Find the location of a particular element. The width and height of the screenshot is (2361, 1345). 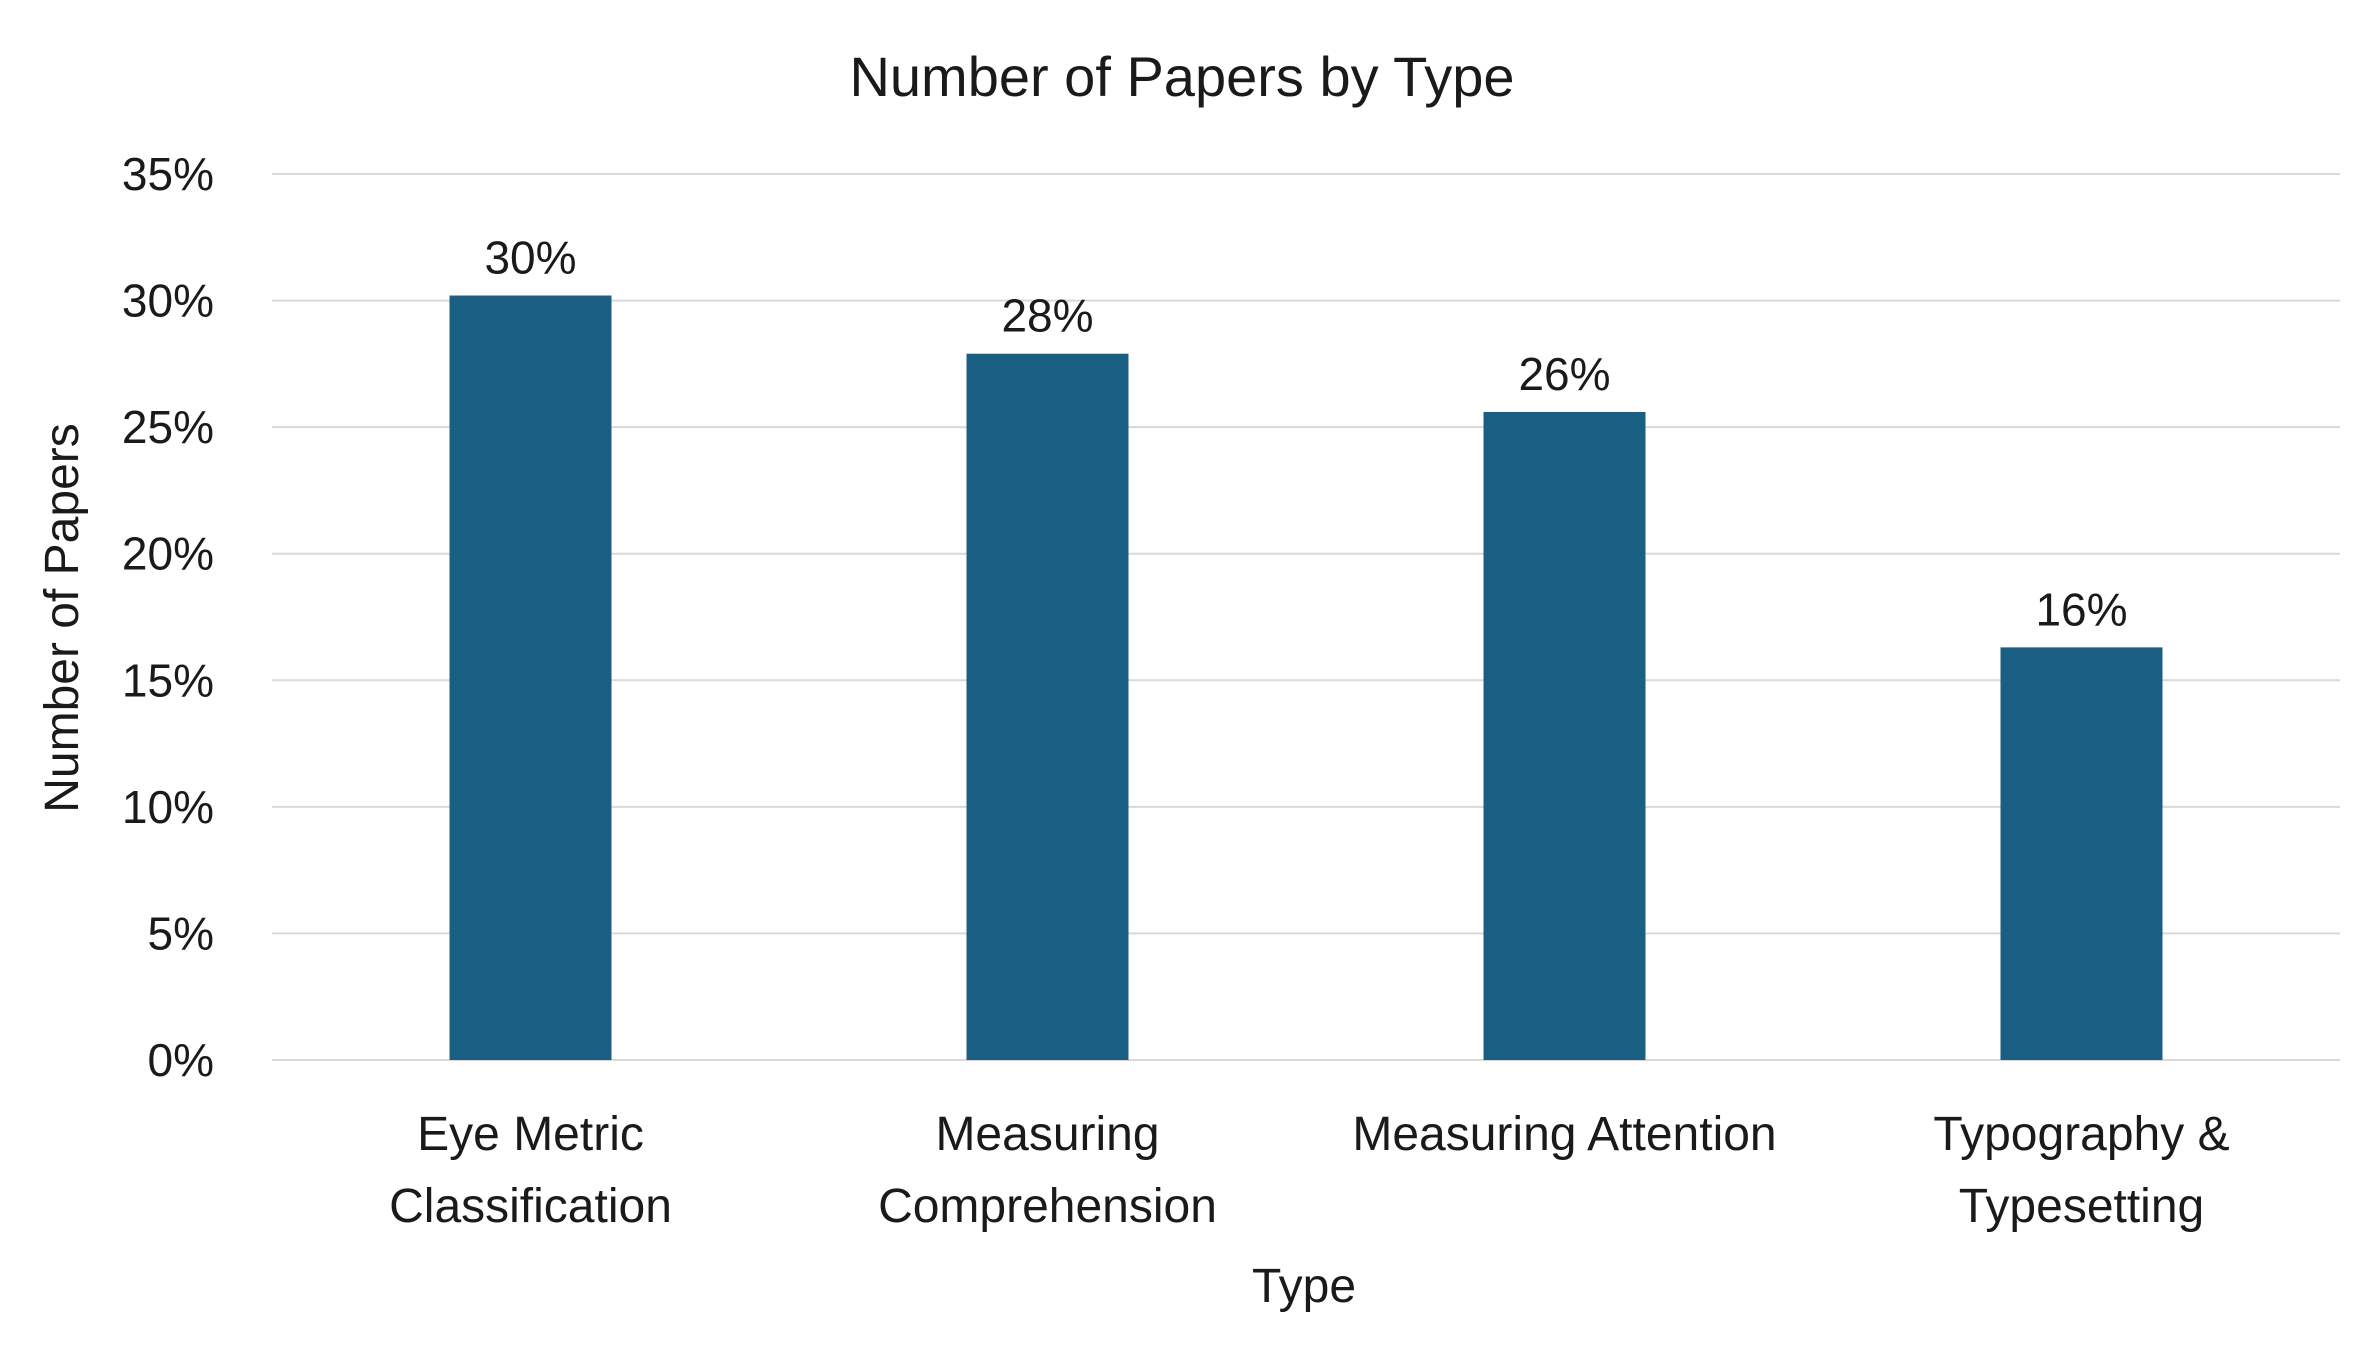

x-tick-label: Eye Metric is located at coordinates (530, 1134).